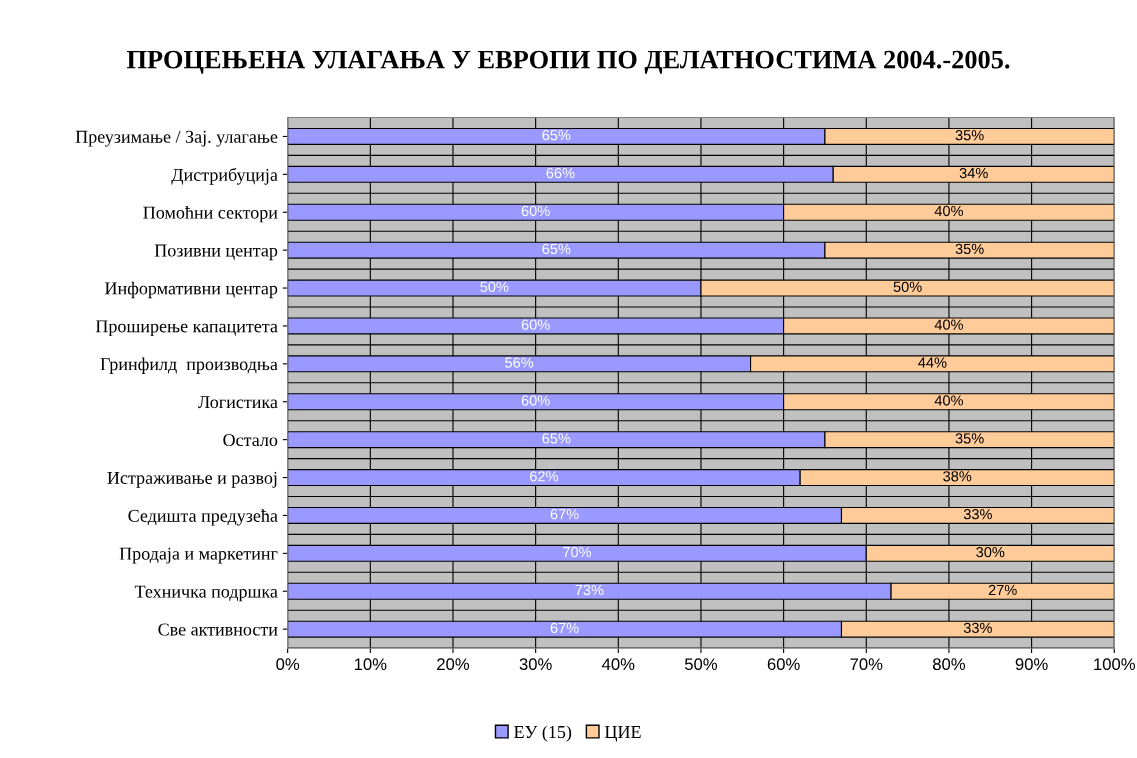  I want to click on data-label: 38%, so click(957, 476).